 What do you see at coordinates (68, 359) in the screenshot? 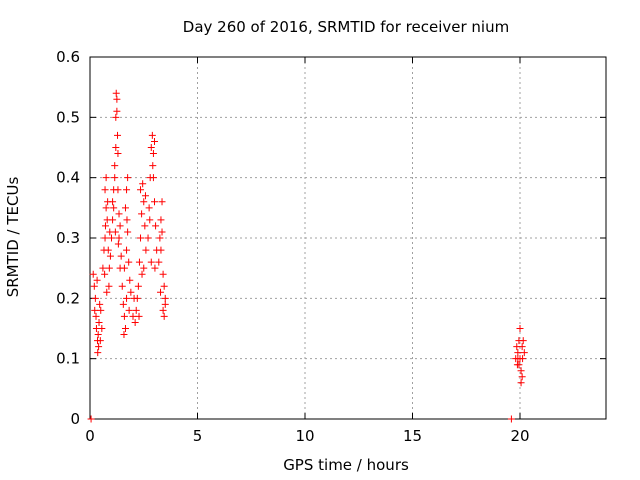
I see `y-tick-label: 0.1` at bounding box center [68, 359].